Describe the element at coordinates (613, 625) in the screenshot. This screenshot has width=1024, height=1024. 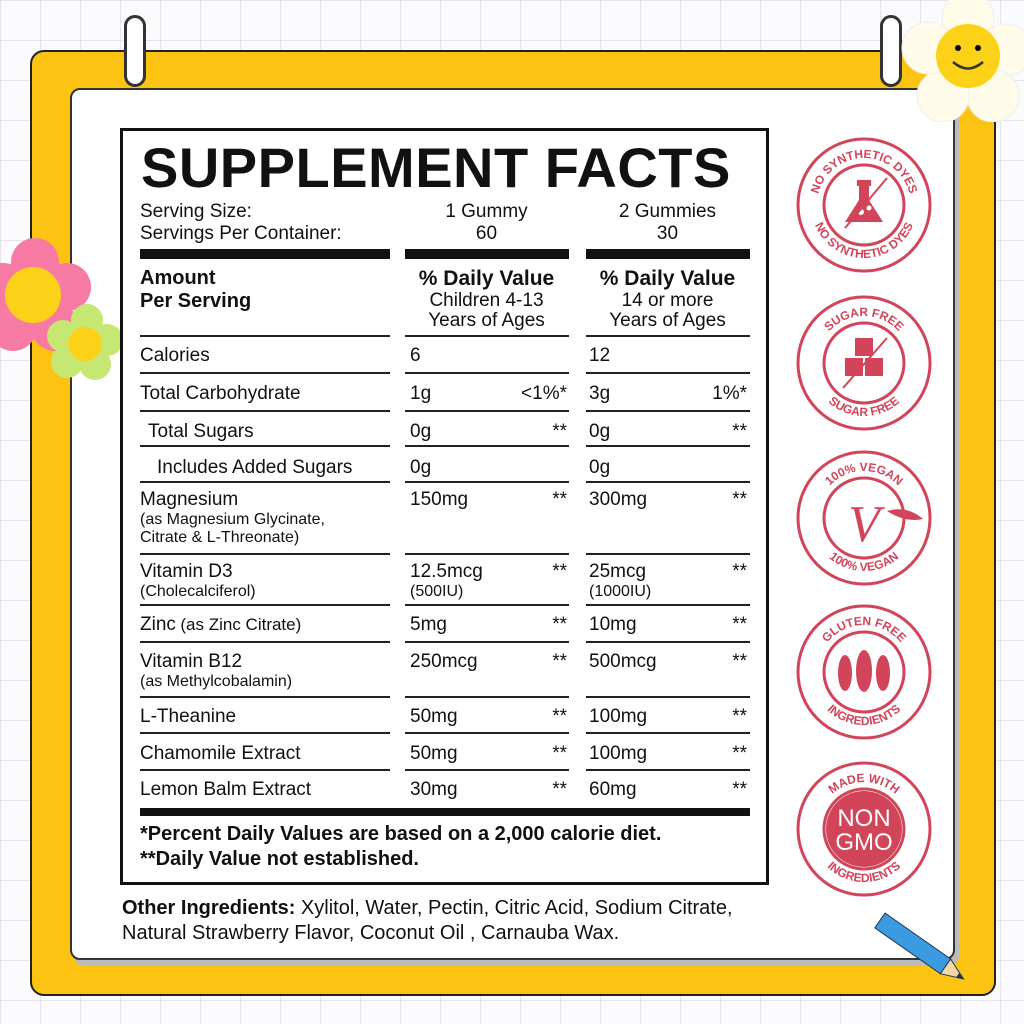
I see `c2-amount: 10mg` at that location.